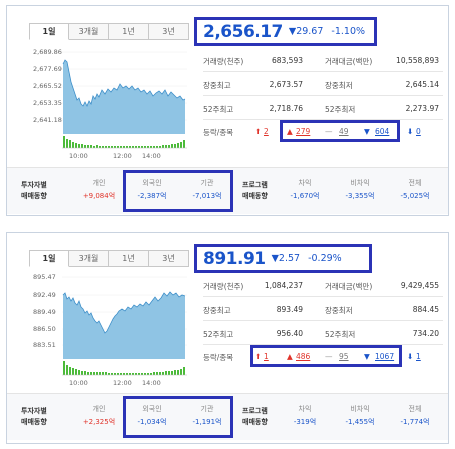 The height and width of the screenshot is (449, 455). What do you see at coordinates (266, 356) in the screenshot?
I see `limit-up-count: 1` at bounding box center [266, 356].